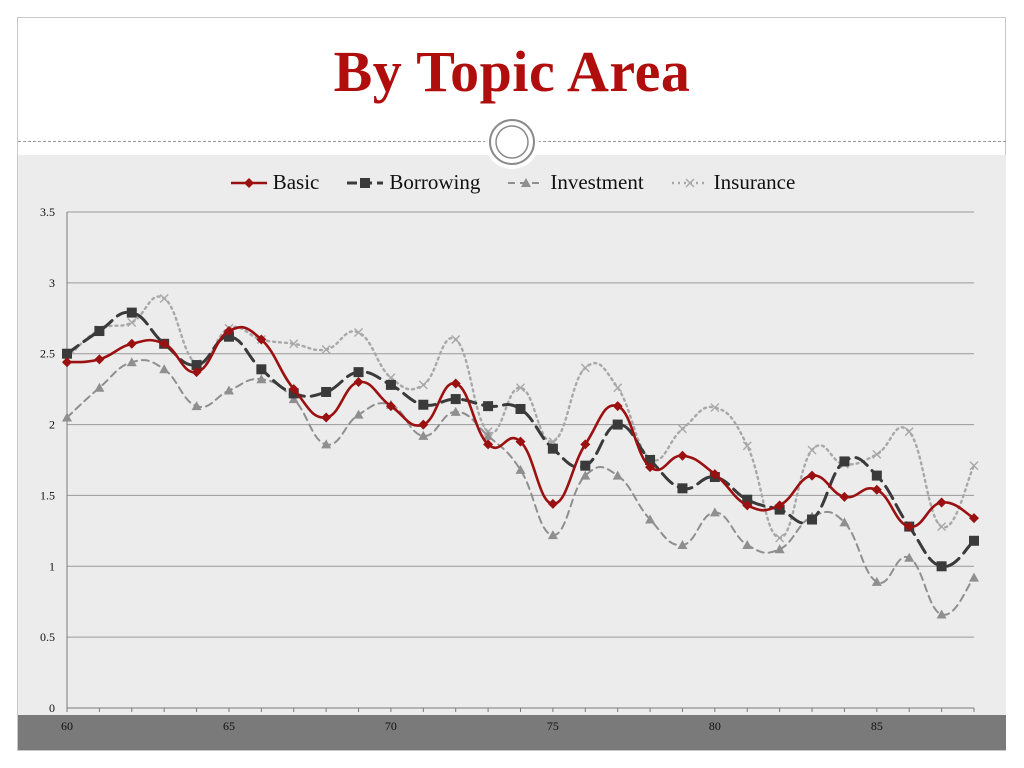 The width and height of the screenshot is (1024, 768). I want to click on x-tick-label: 80, so click(715, 726).